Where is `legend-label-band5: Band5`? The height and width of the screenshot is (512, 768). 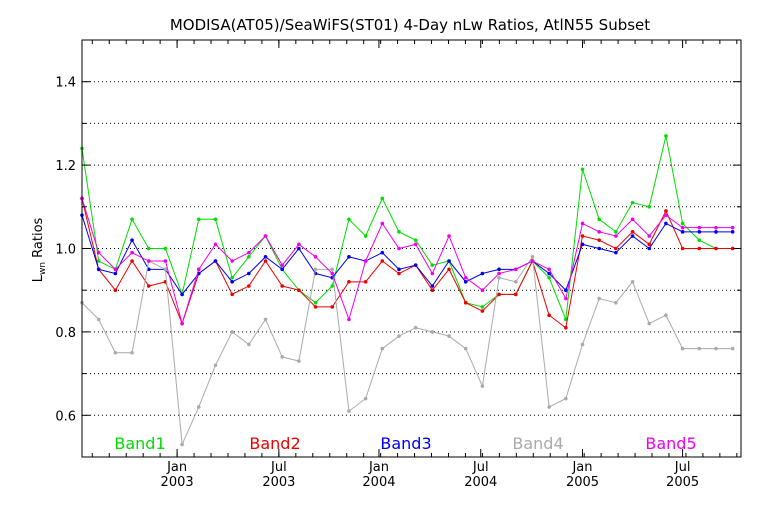 legend-label-band5: Band5 is located at coordinates (670, 443).